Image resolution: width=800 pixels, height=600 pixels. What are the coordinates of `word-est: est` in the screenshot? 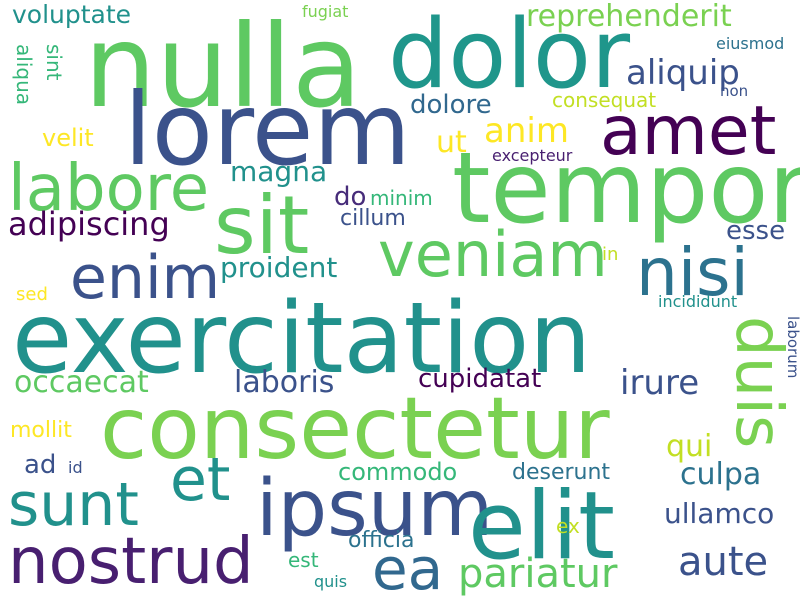 It's located at (303, 560).